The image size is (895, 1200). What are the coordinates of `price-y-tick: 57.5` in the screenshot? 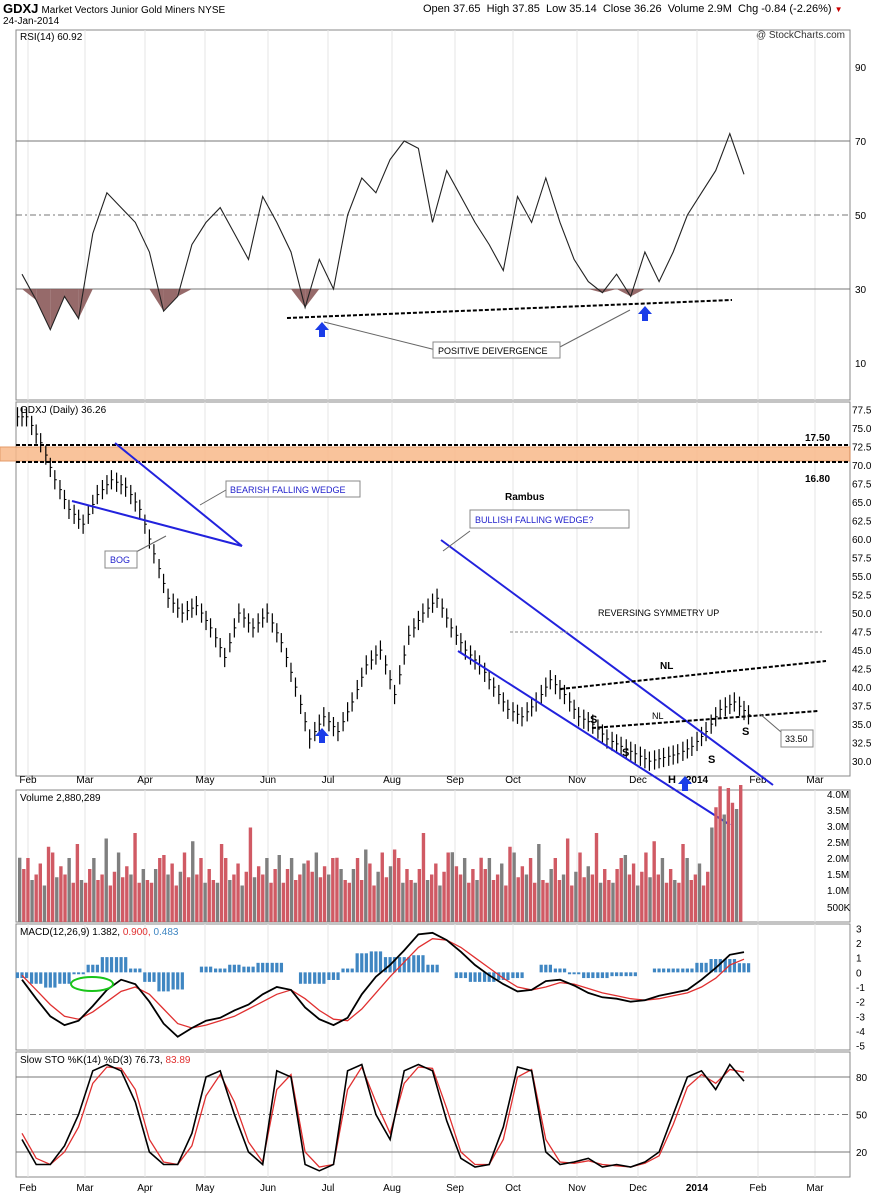 It's located at (862, 559).